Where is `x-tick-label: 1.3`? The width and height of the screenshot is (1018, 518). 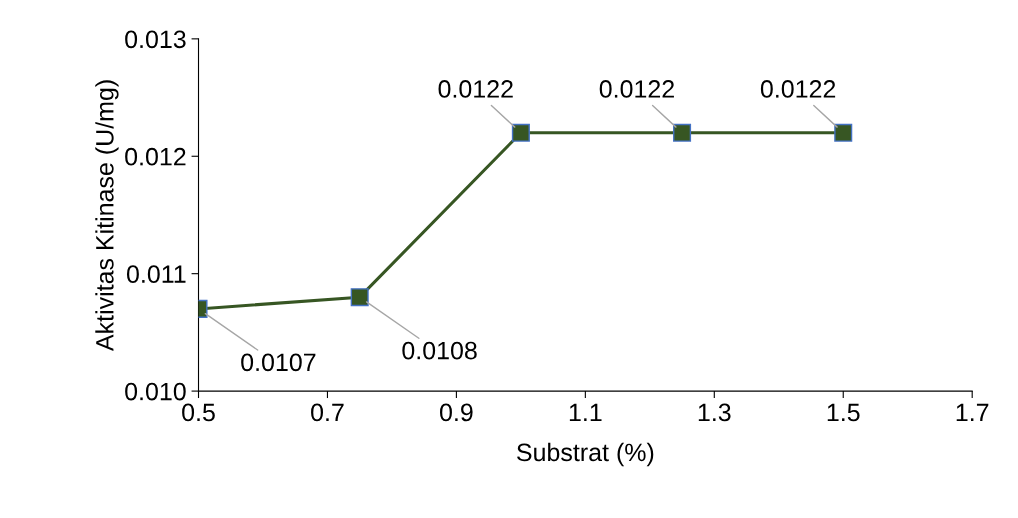
x-tick-label: 1.3 is located at coordinates (714, 412).